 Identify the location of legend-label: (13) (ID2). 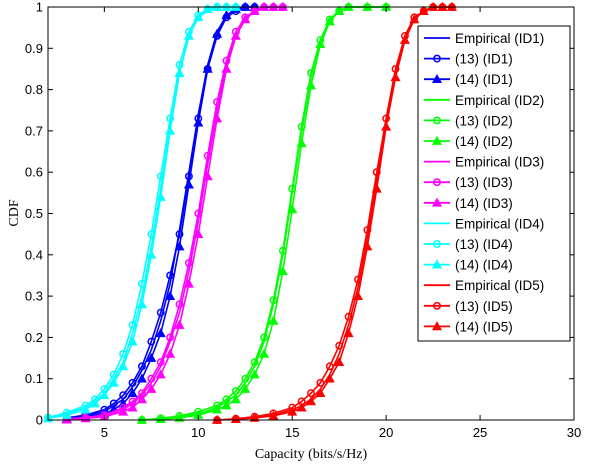
(484, 120).